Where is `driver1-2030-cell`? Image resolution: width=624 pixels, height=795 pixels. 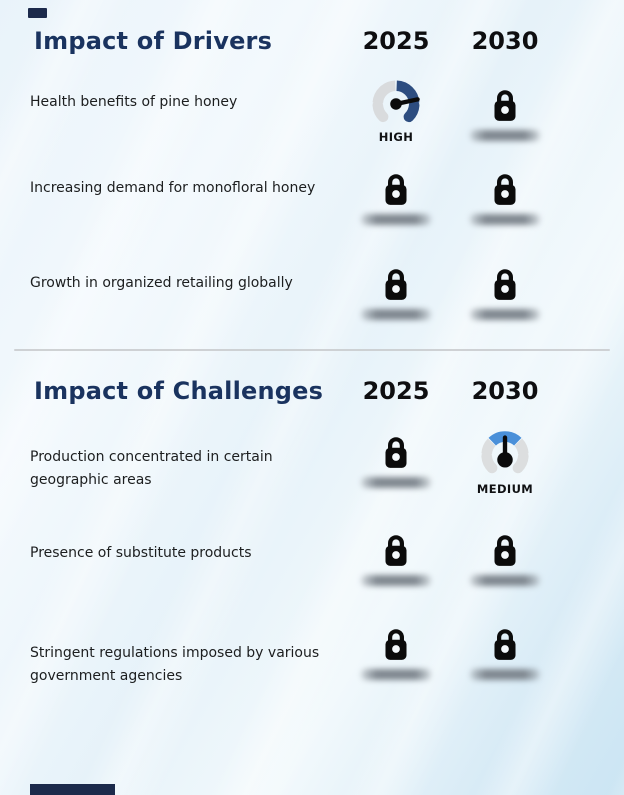
driver1-2030-cell is located at coordinates (505, 113).